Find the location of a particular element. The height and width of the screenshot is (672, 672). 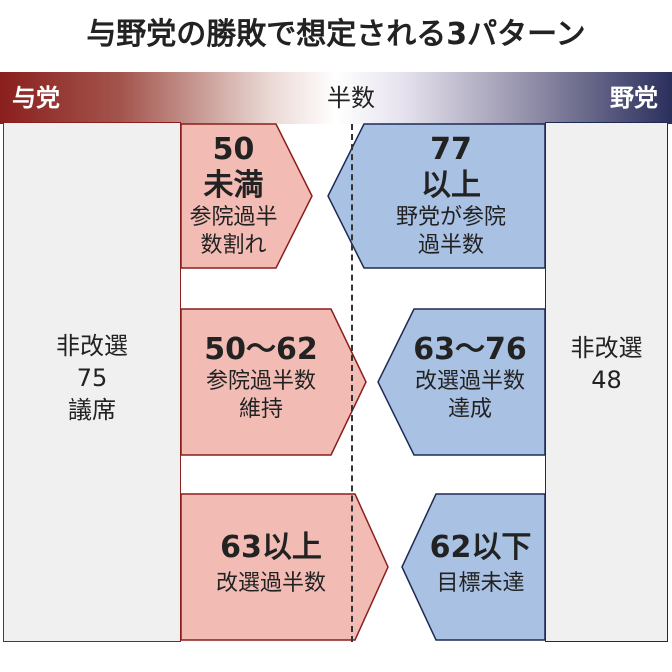

pattern3-ruling-text: 63以上 改選過半数 is located at coordinates (271, 564).